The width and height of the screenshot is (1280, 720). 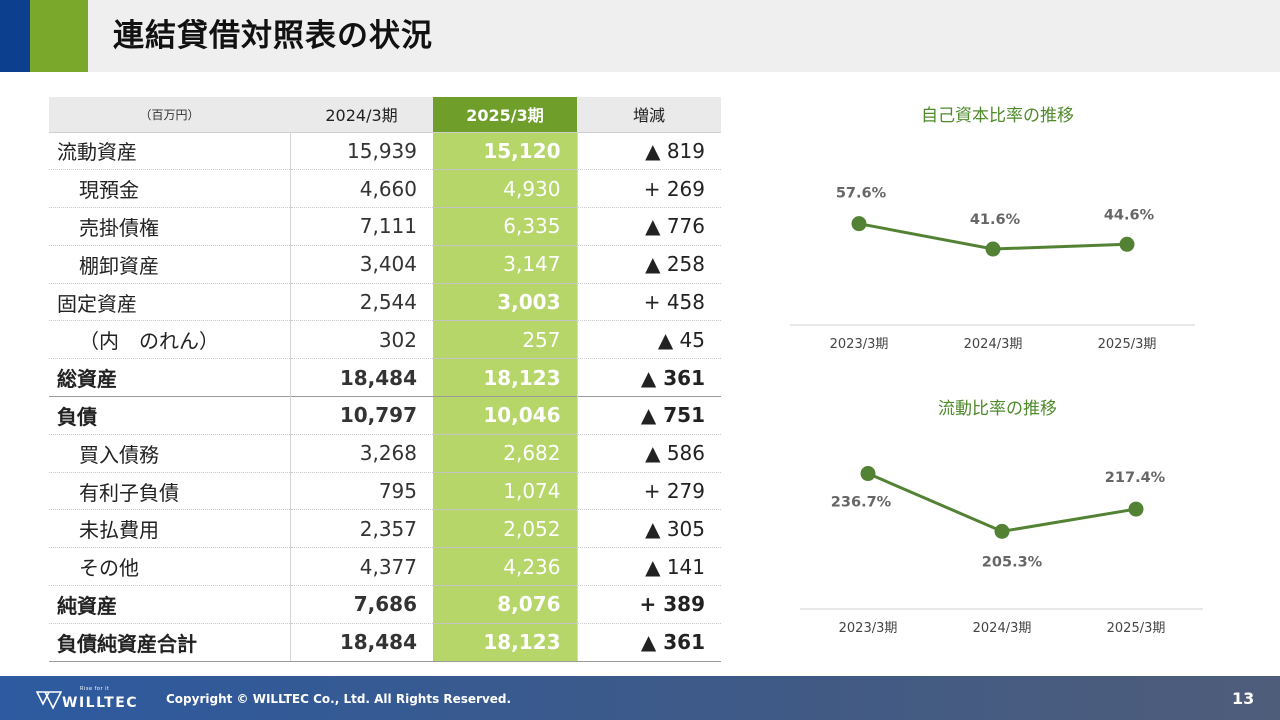 What do you see at coordinates (648, 151) in the screenshot?
I see `change-value: ▲ 819` at bounding box center [648, 151].